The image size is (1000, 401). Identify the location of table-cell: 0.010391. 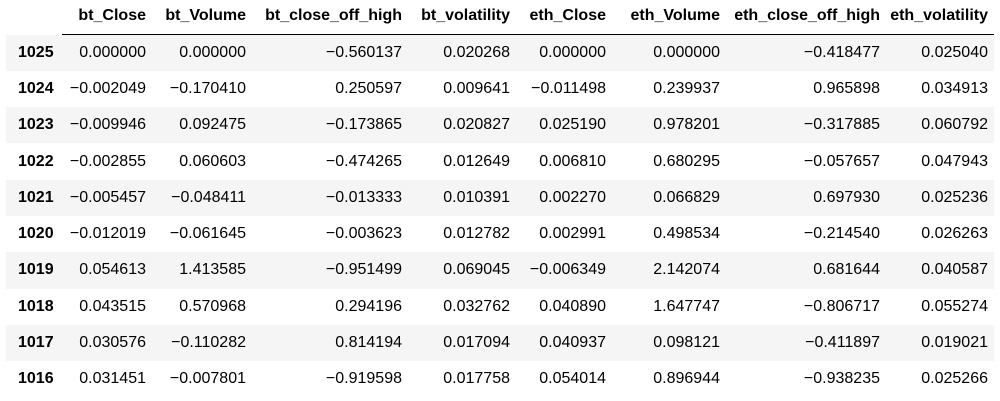
(476, 197).